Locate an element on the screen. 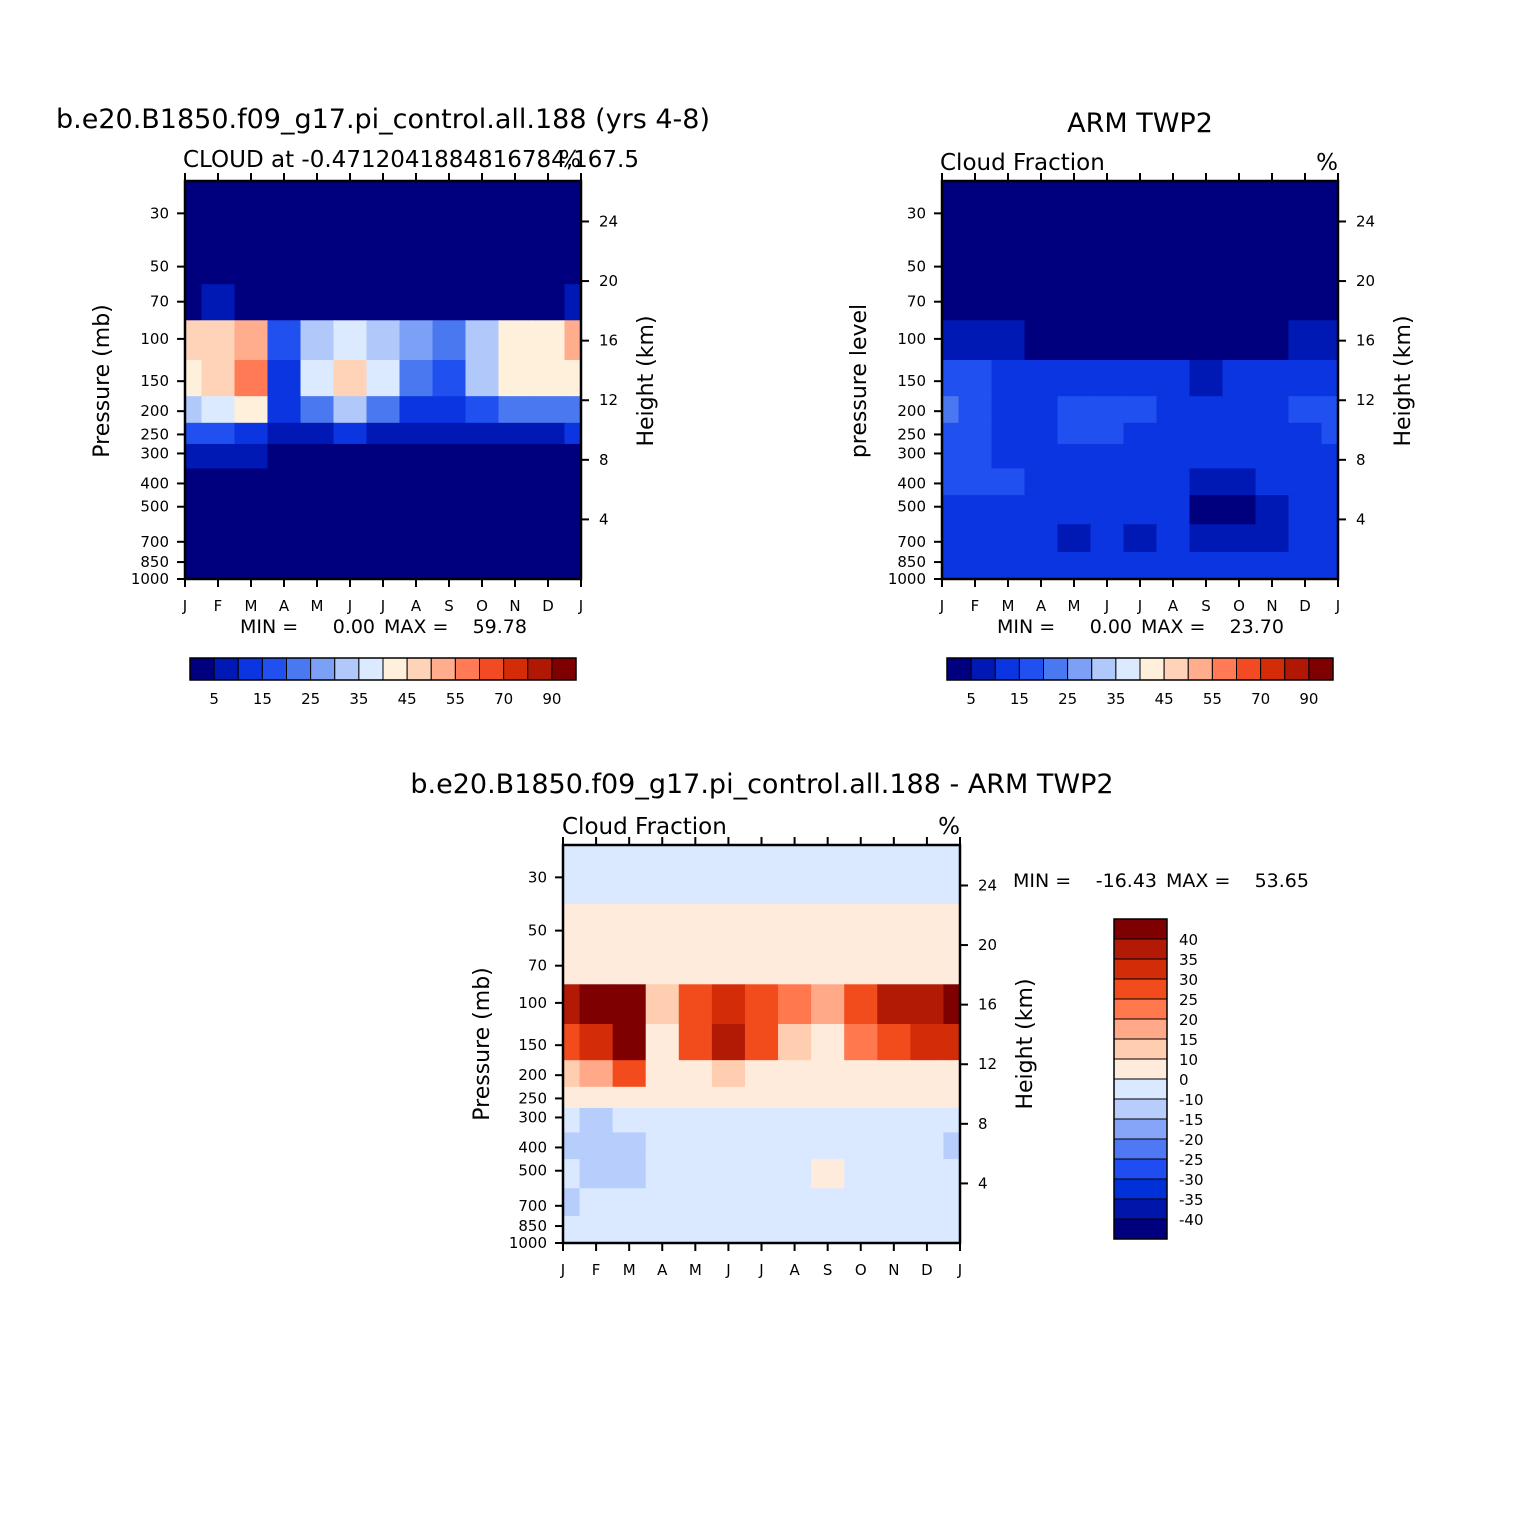  y-right-tick-label: 8 is located at coordinates (604, 460).